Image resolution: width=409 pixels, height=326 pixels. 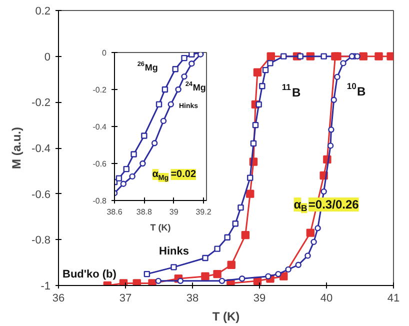 I want to click on annotation: Hinks, so click(x=174, y=252).